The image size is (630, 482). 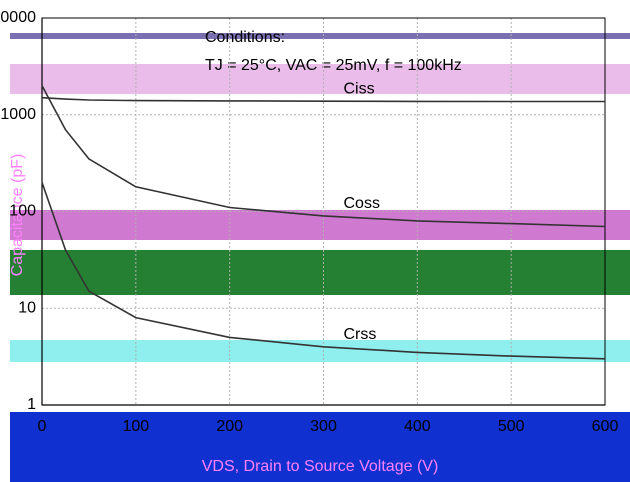 I want to click on series-label: Crss, so click(x=360, y=334).